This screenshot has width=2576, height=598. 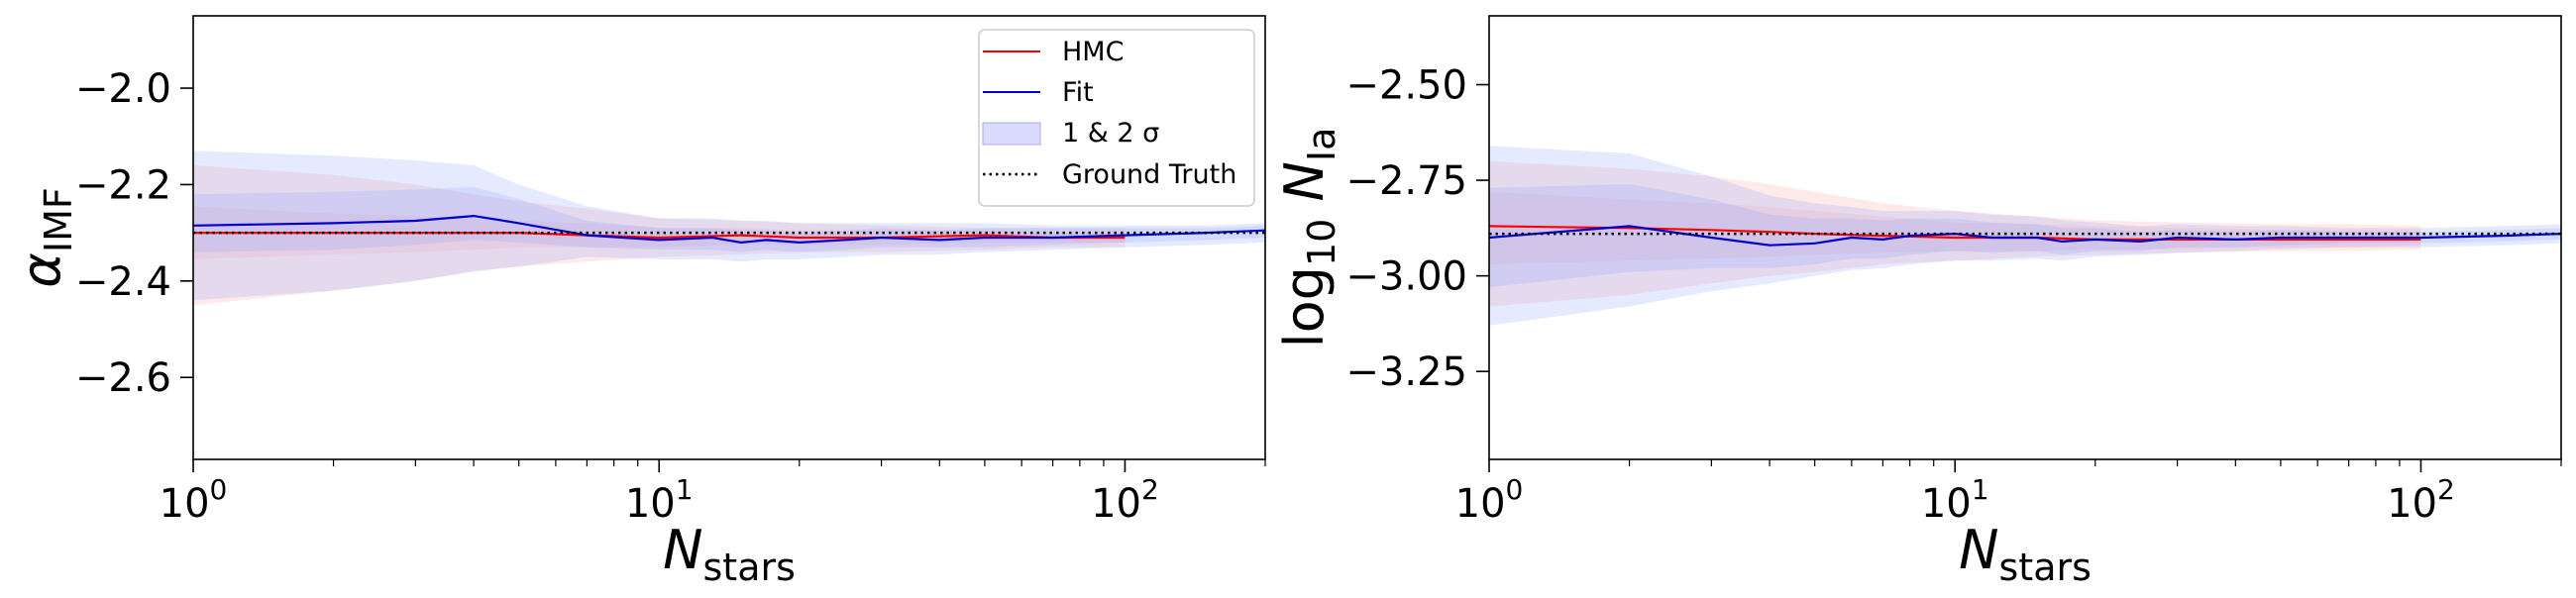 I want to click on legend: HMC Fit 1 & 2 σ Ground Truth, so click(x=1116, y=118).